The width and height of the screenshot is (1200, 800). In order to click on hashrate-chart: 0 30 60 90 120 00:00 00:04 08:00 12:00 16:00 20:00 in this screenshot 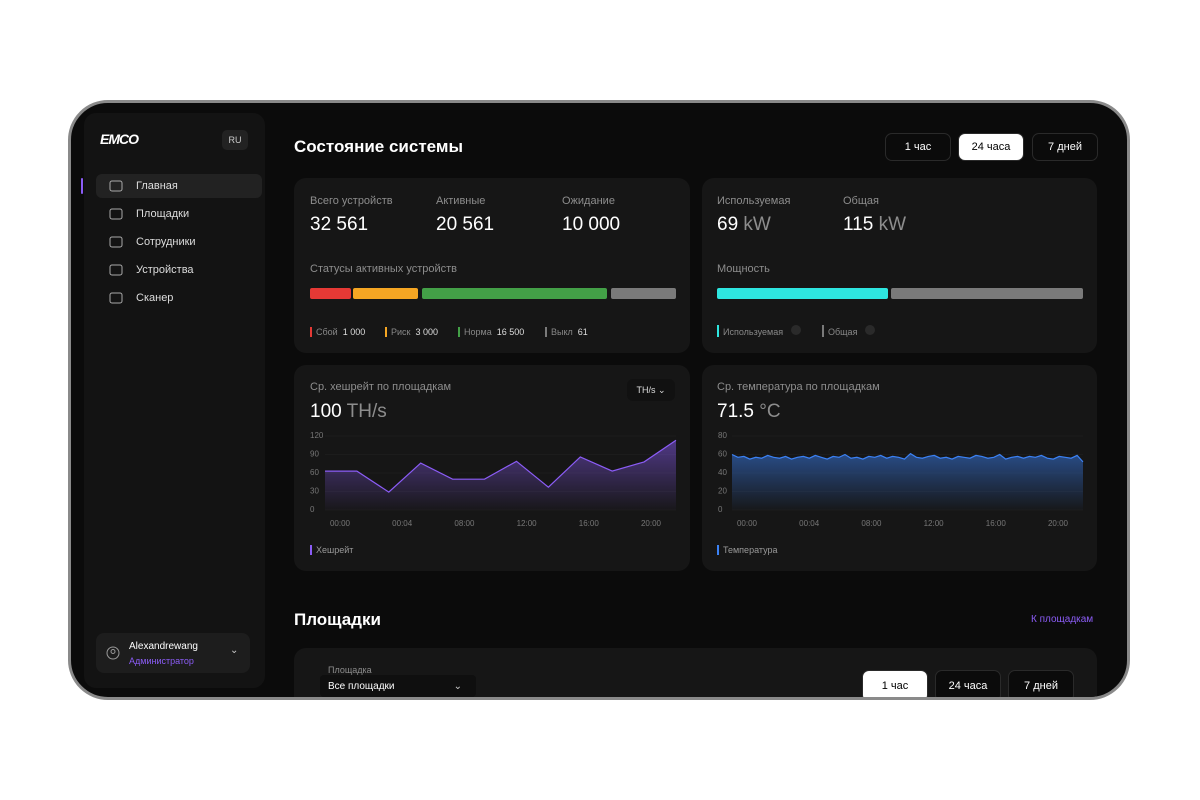, I will do `click(493, 479)`.